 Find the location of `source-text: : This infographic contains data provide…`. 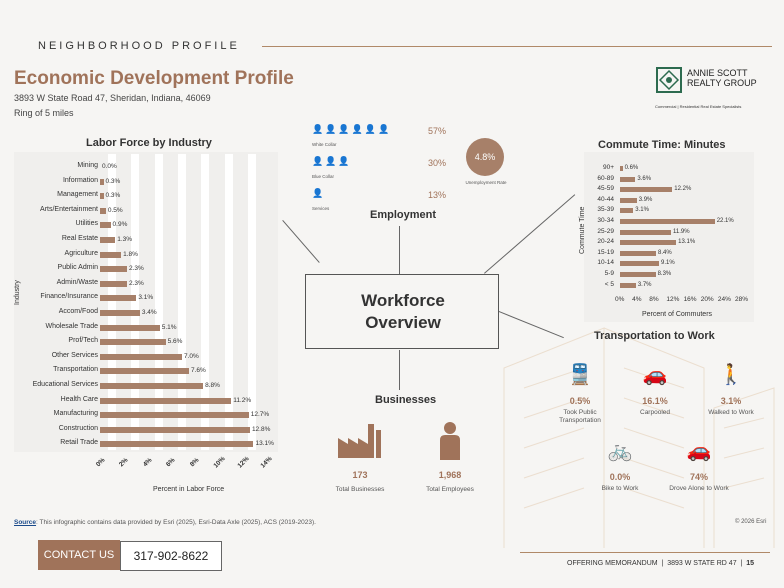

source-text: : This infographic contains data provide… is located at coordinates (176, 522).